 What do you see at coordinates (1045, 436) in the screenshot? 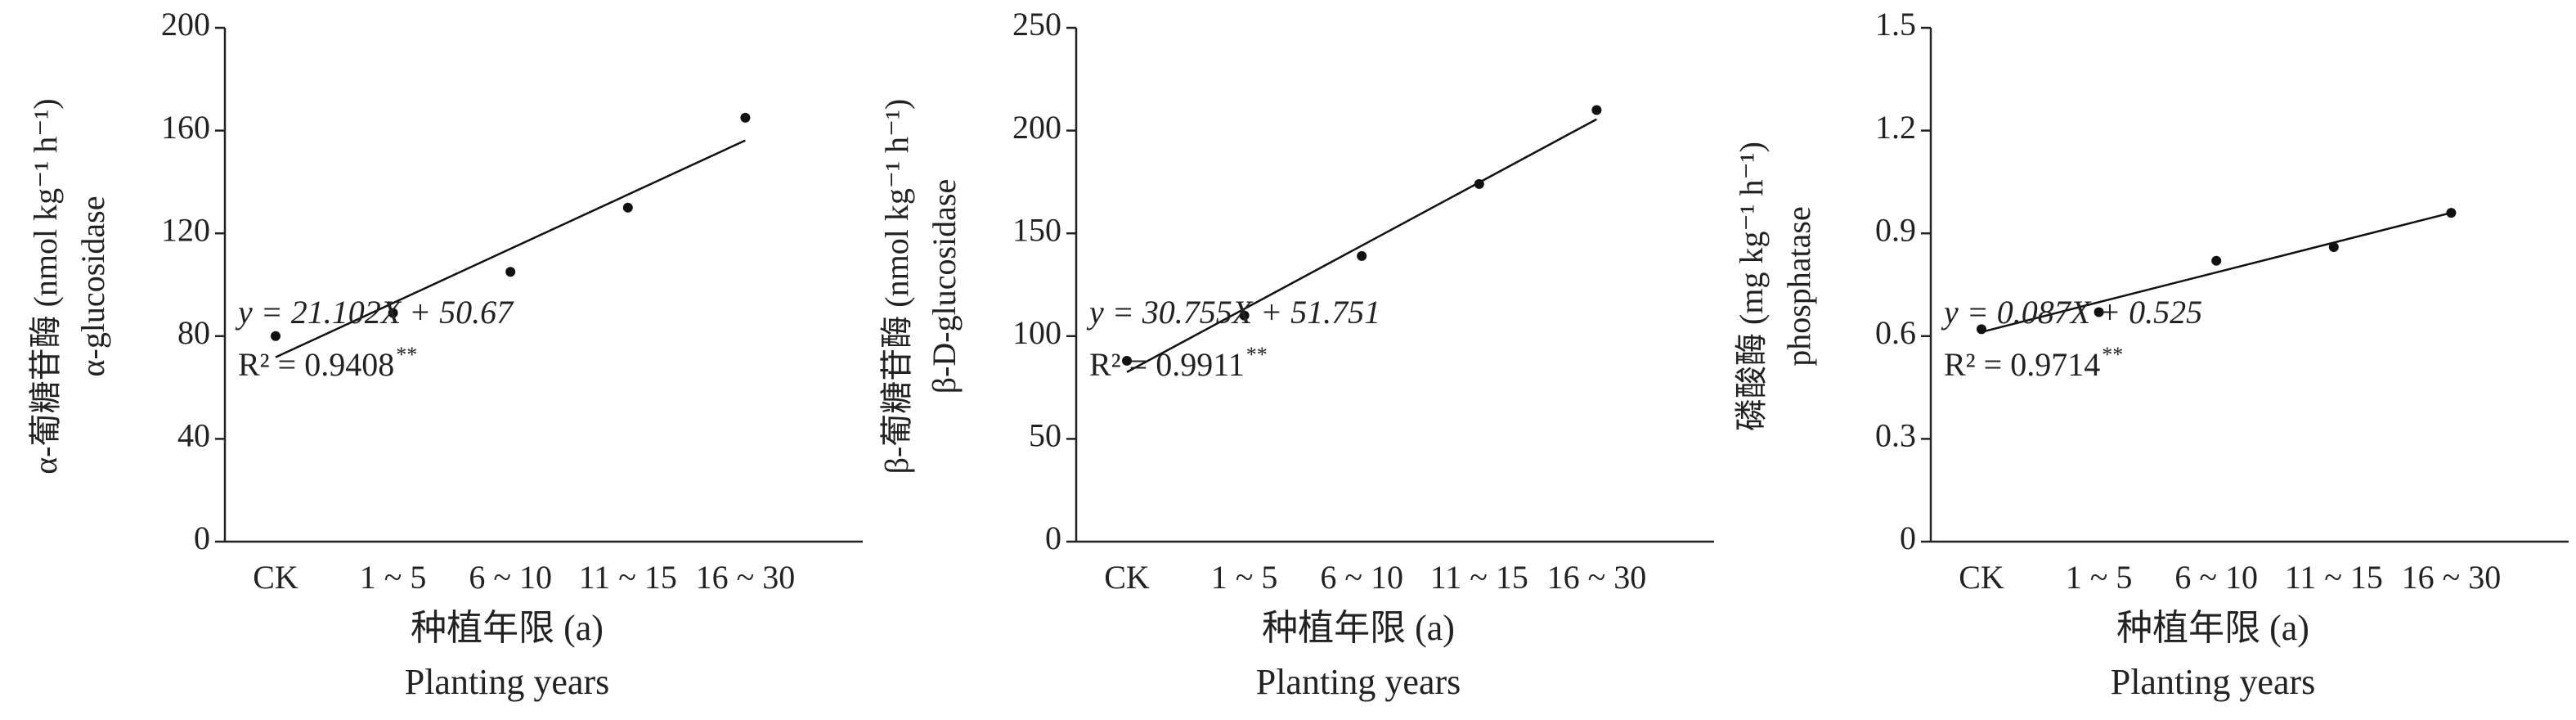
I see `y-tick-label: 50` at bounding box center [1045, 436].